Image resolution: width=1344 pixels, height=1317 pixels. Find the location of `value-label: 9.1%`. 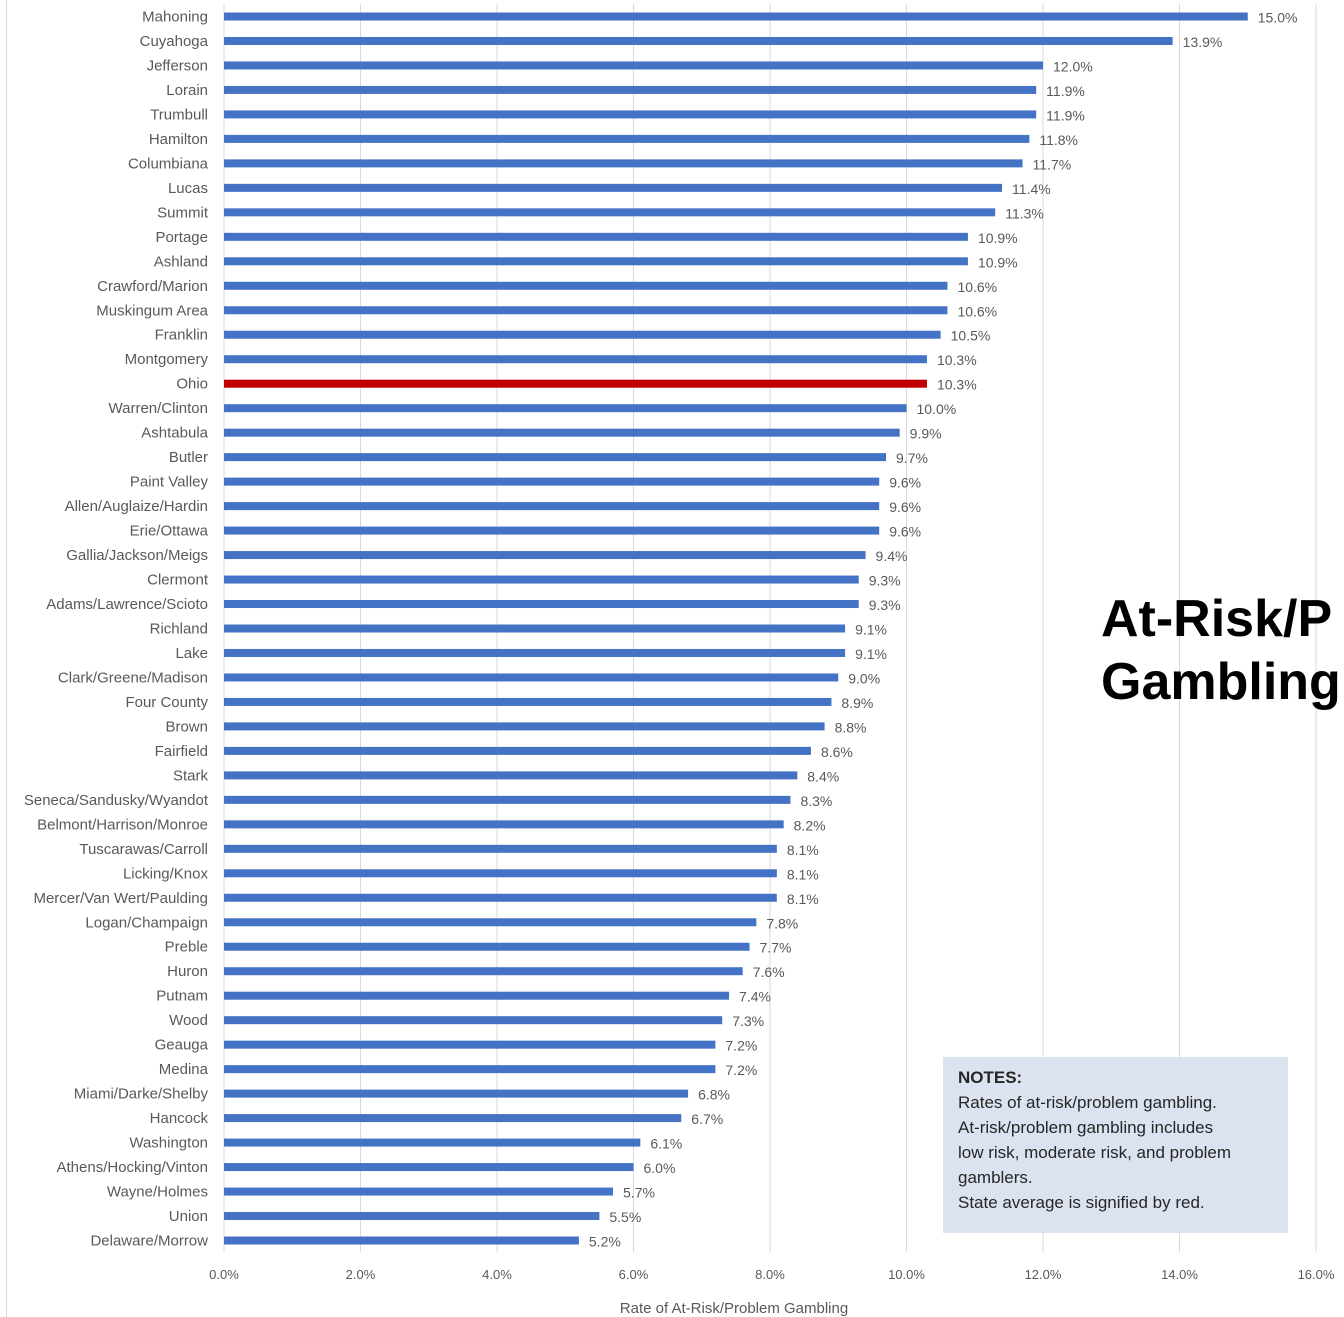

value-label: 9.1% is located at coordinates (871, 630).